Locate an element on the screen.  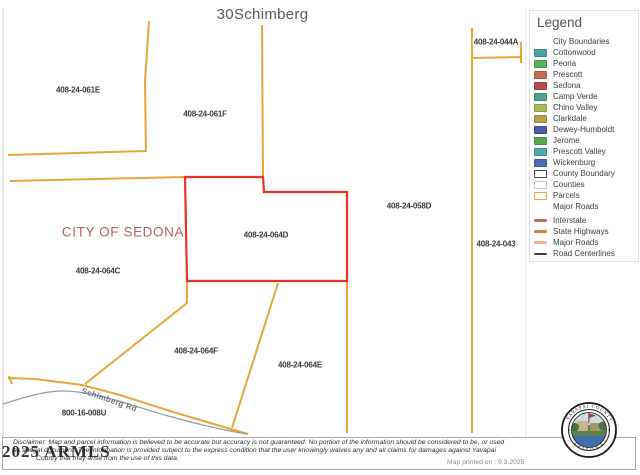
legend-label: Peoria is located at coordinates (565, 63).